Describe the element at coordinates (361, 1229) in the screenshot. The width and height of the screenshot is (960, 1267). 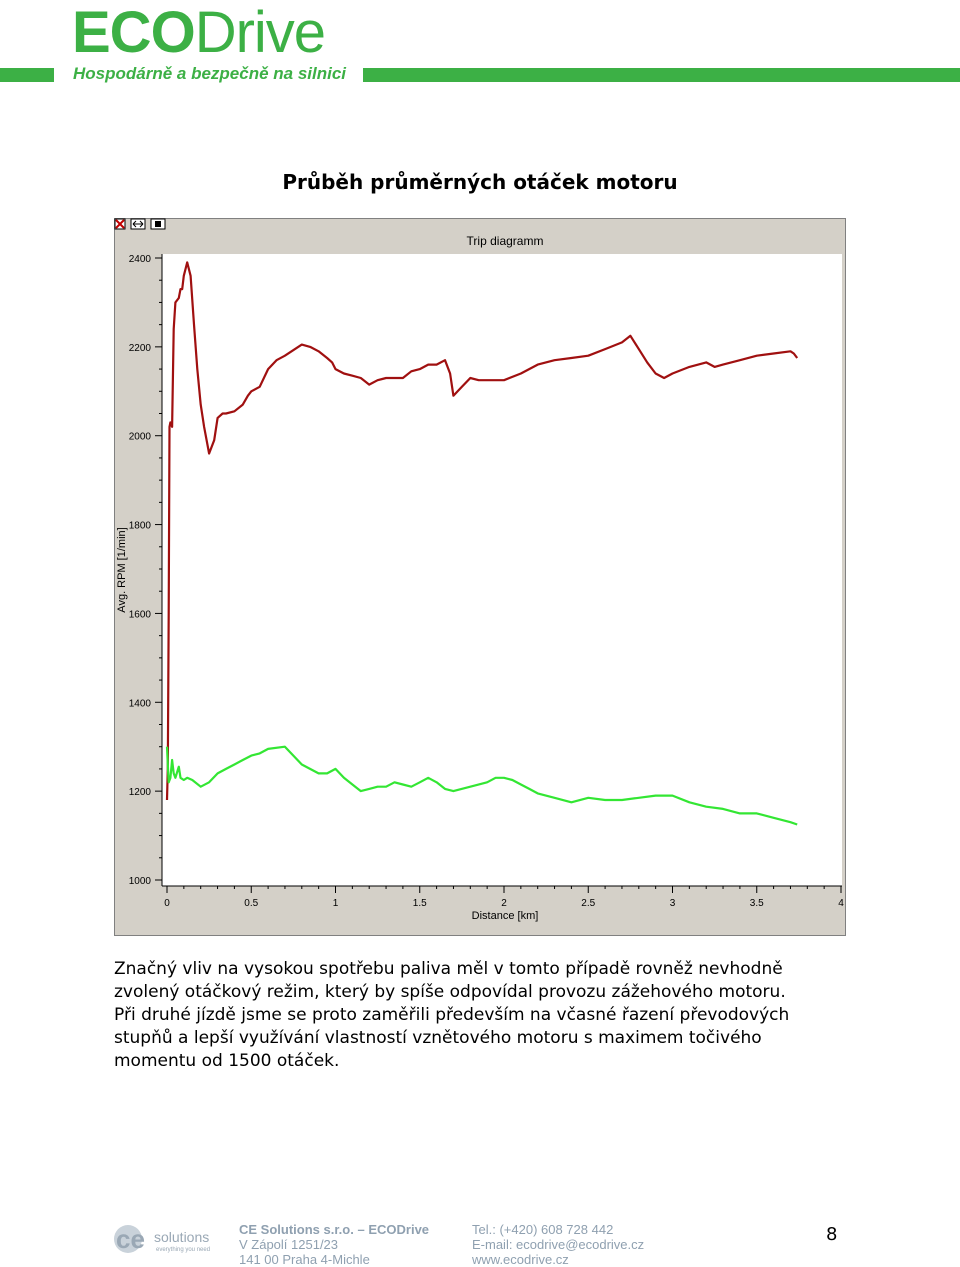
I see `footer-dash: –` at that location.